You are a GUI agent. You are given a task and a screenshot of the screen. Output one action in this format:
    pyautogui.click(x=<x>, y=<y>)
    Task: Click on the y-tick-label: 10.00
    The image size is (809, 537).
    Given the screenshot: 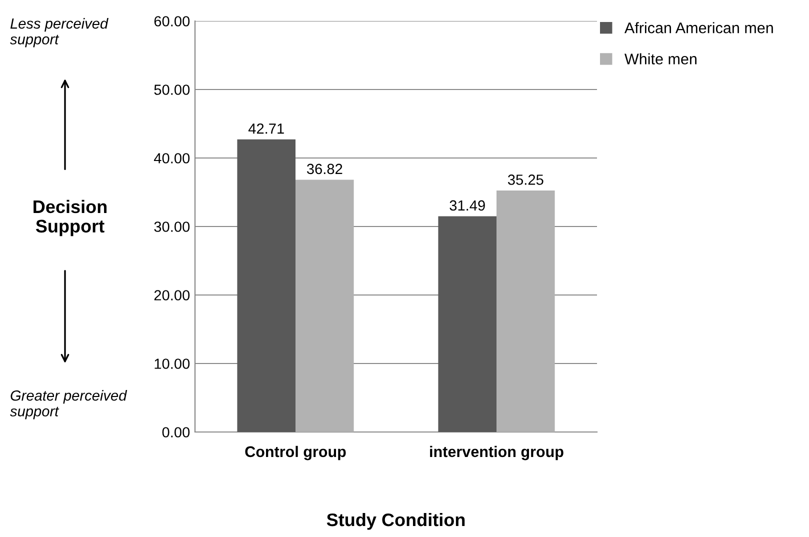 What is the action you would take?
    pyautogui.click(x=172, y=363)
    